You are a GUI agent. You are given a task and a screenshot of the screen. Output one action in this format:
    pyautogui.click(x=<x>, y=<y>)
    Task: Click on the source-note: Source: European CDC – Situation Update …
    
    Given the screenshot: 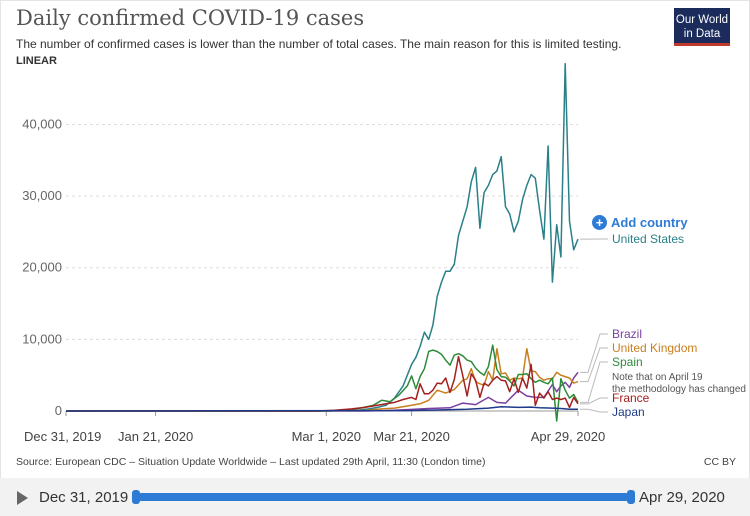 What is the action you would take?
    pyautogui.click(x=251, y=462)
    